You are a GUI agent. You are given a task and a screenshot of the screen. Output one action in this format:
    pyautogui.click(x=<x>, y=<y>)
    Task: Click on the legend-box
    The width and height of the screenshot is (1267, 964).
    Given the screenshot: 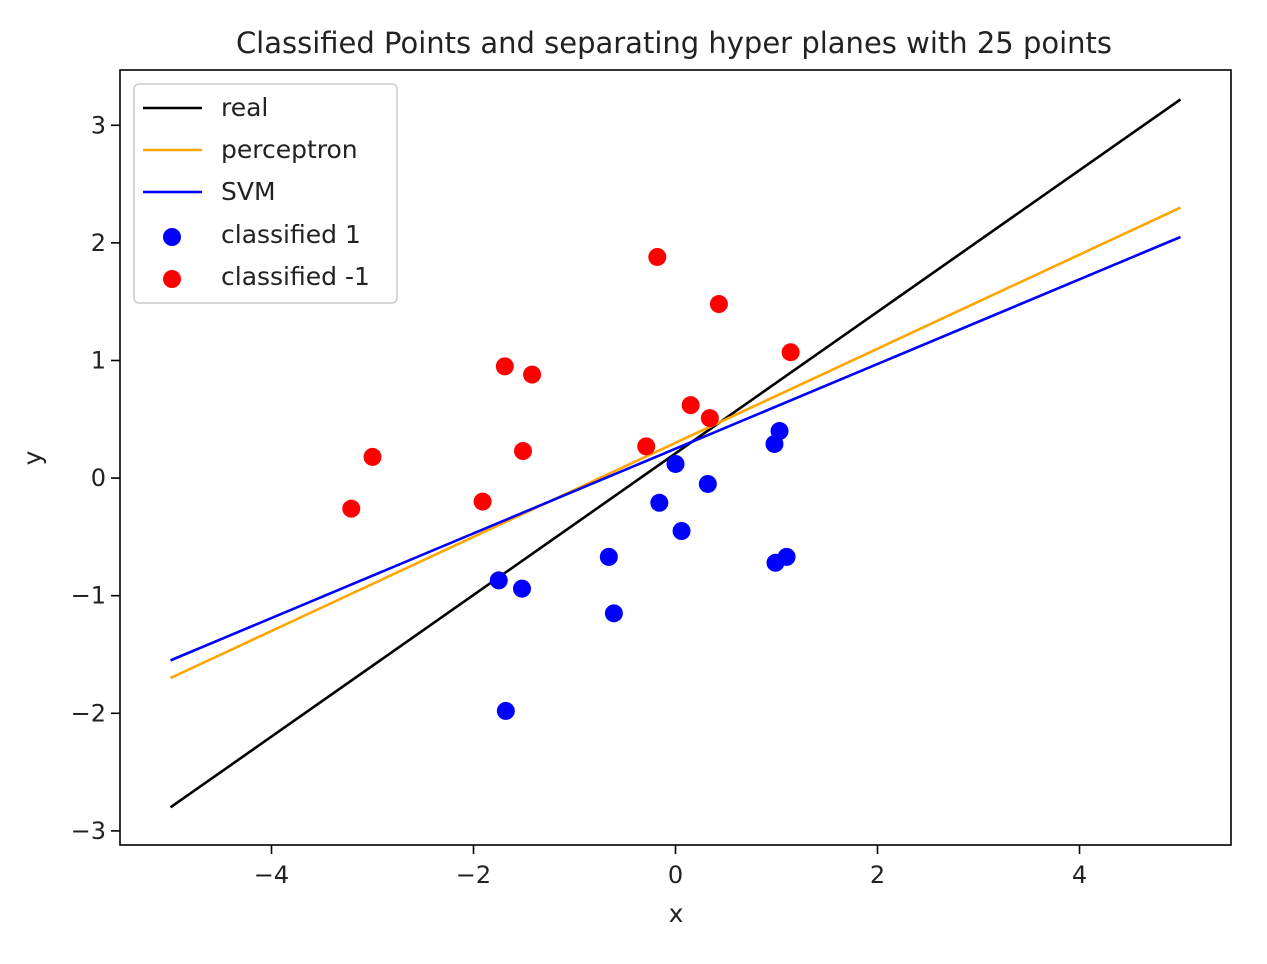 What is the action you would take?
    pyautogui.click(x=265, y=193)
    